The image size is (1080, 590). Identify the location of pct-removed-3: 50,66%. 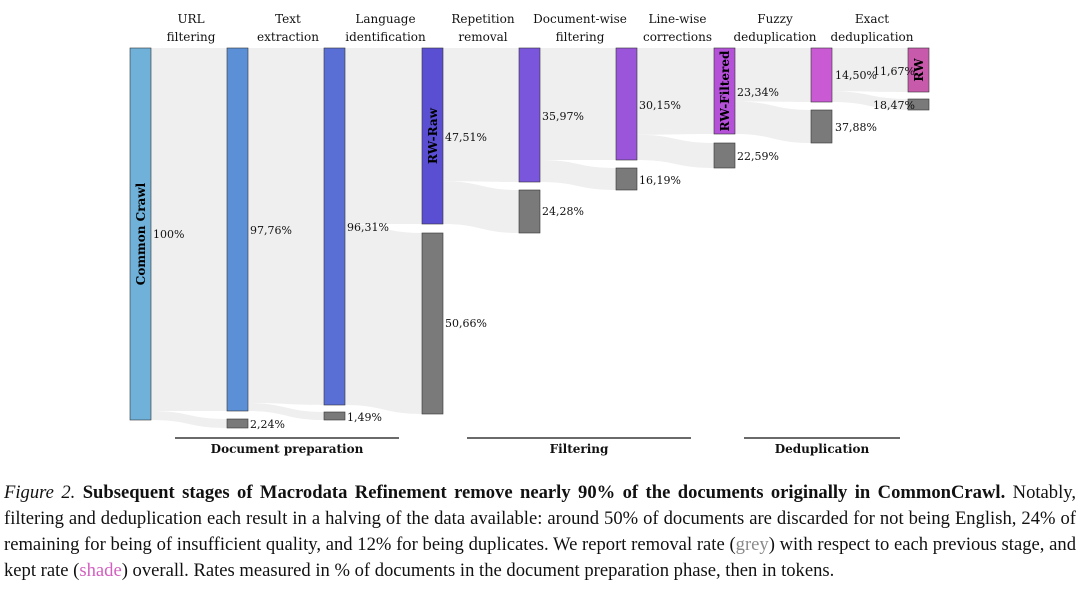
(466, 323).